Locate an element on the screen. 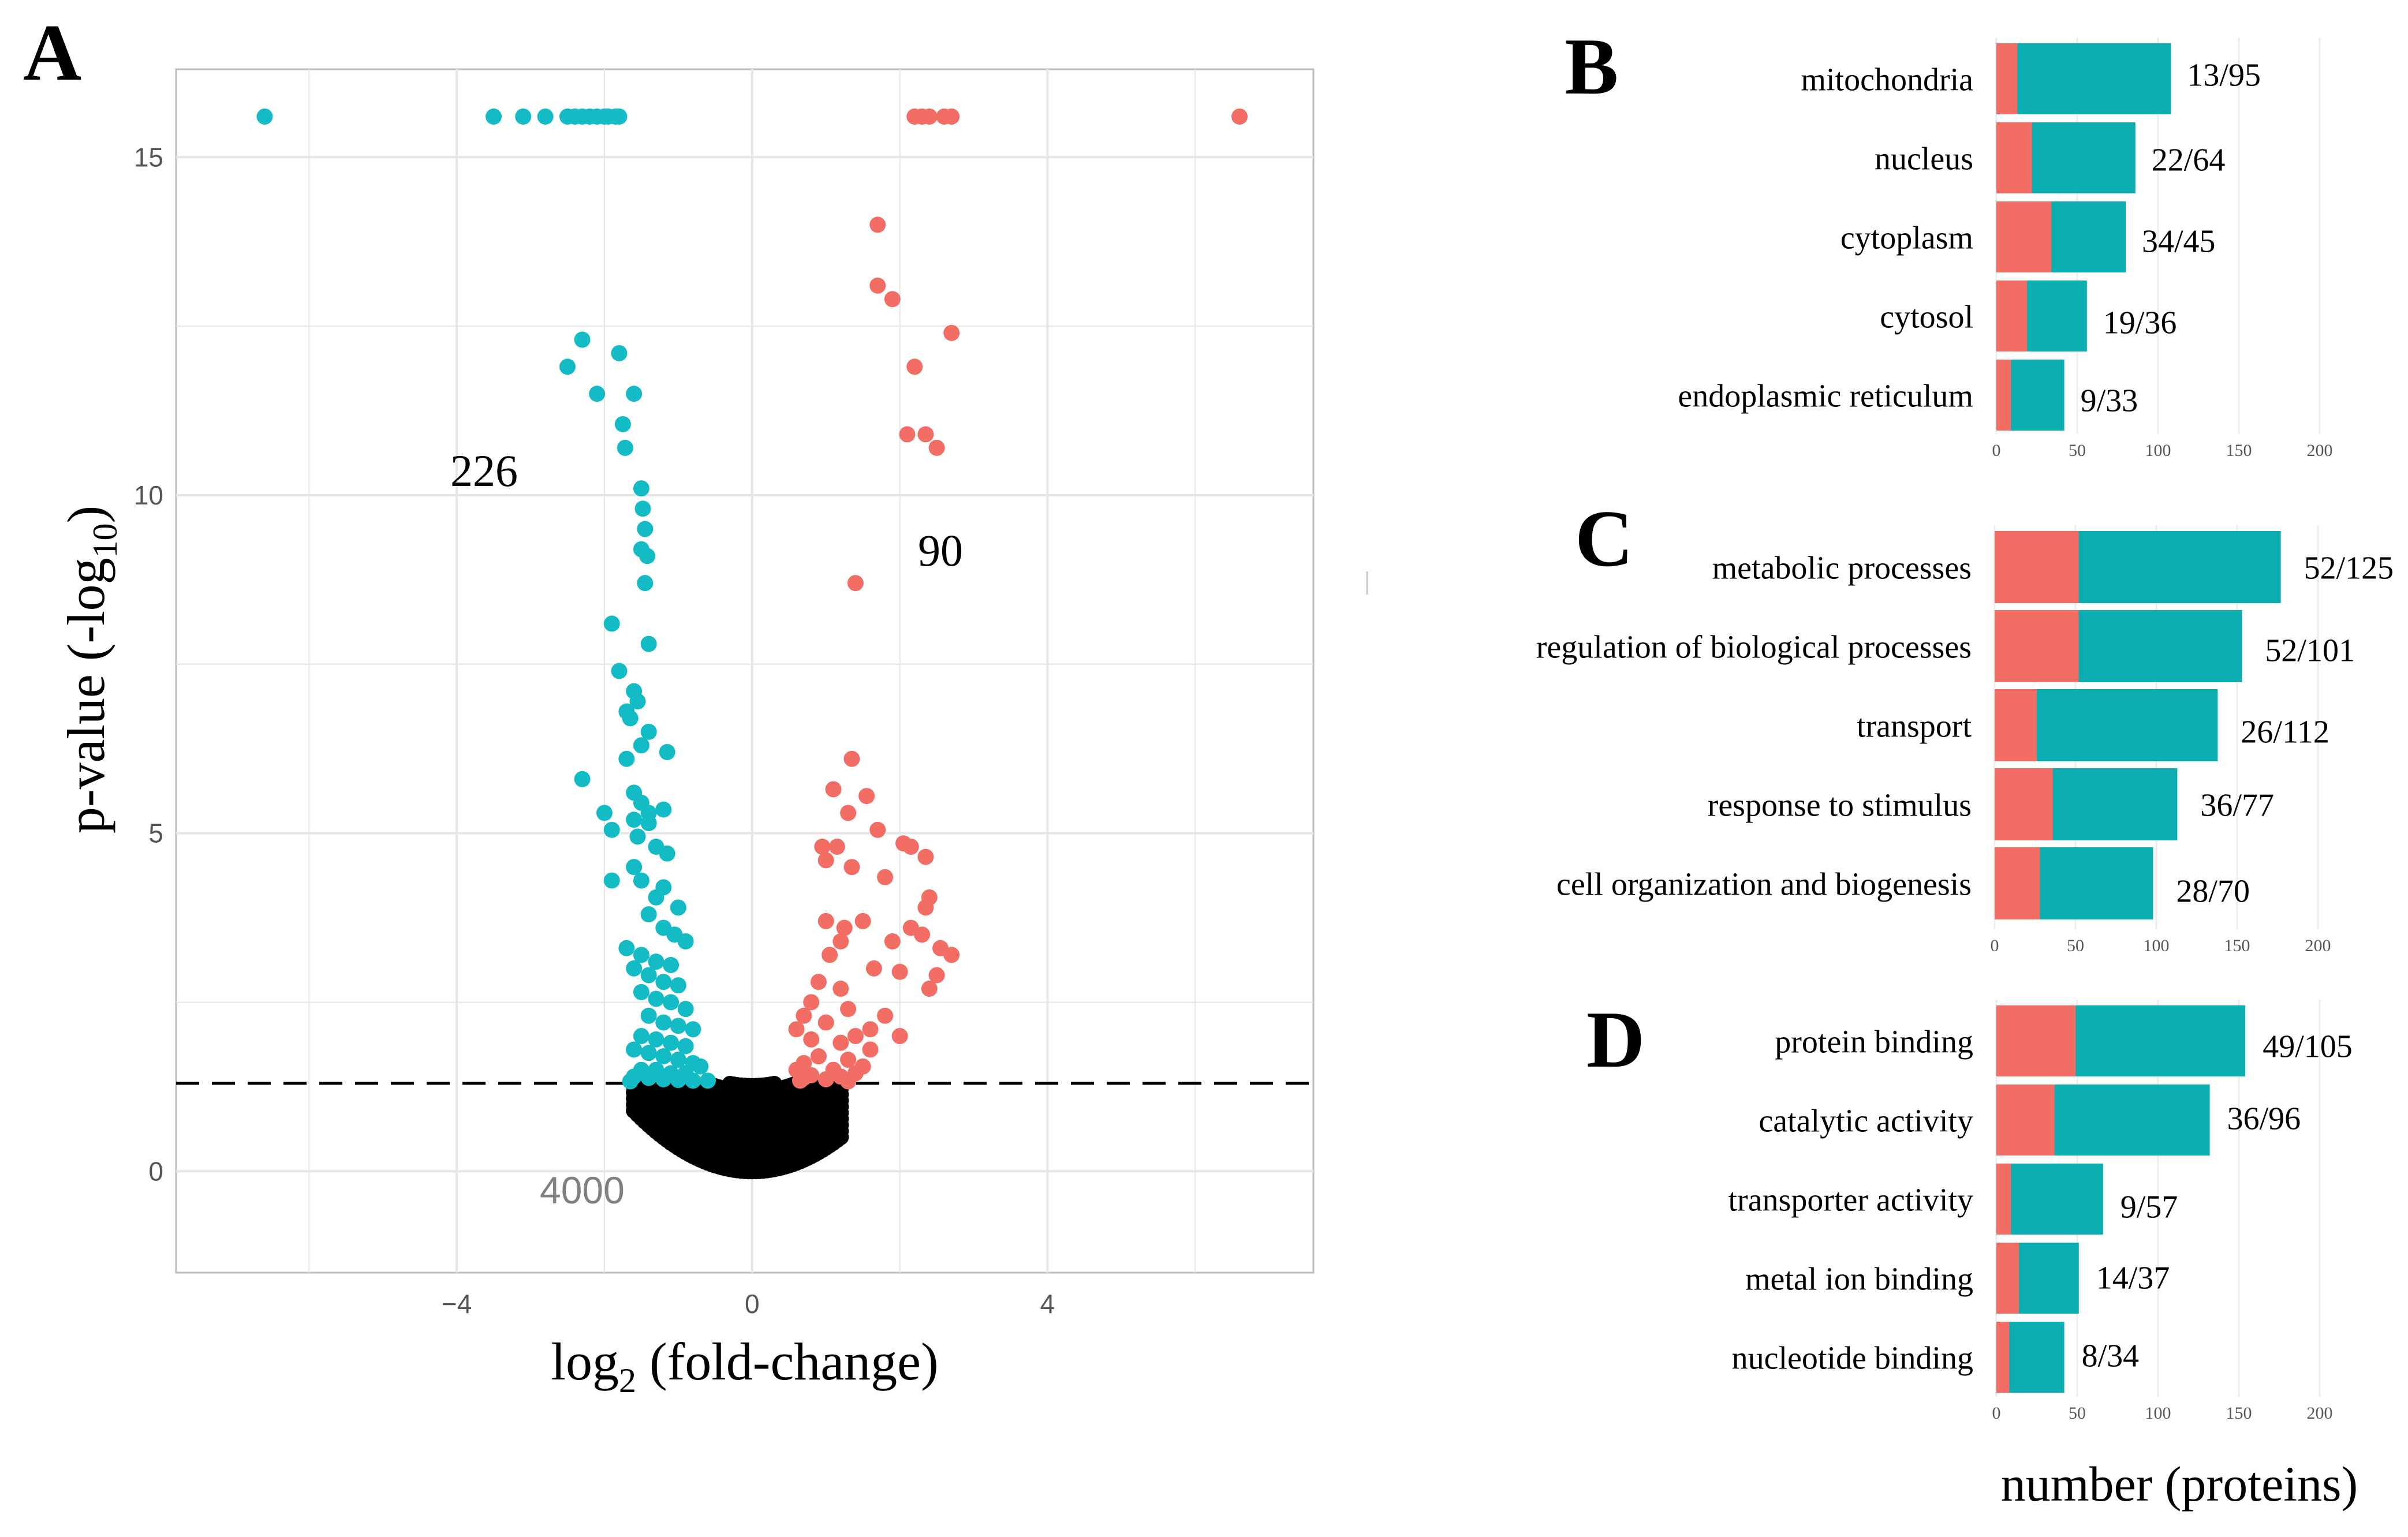 The image size is (2408, 1537). volcano-x-axis-title: log2 (fold-change) is located at coordinates (744, 1366).